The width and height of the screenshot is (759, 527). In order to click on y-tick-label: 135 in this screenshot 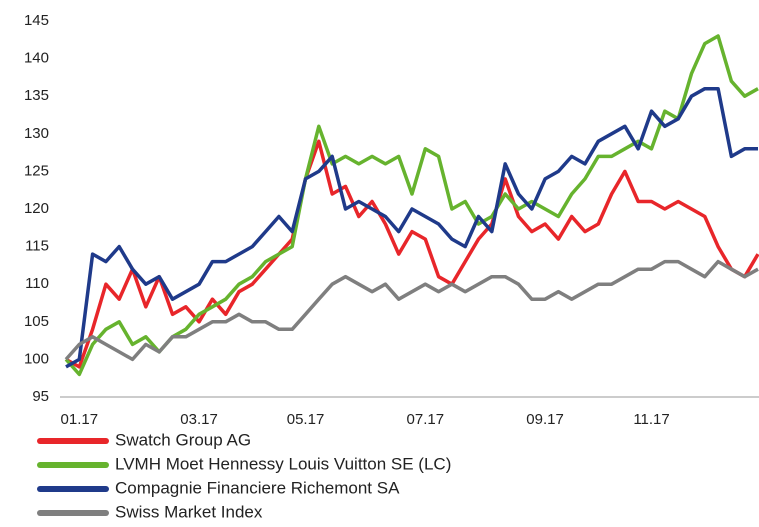, I will do `click(36, 95)`.